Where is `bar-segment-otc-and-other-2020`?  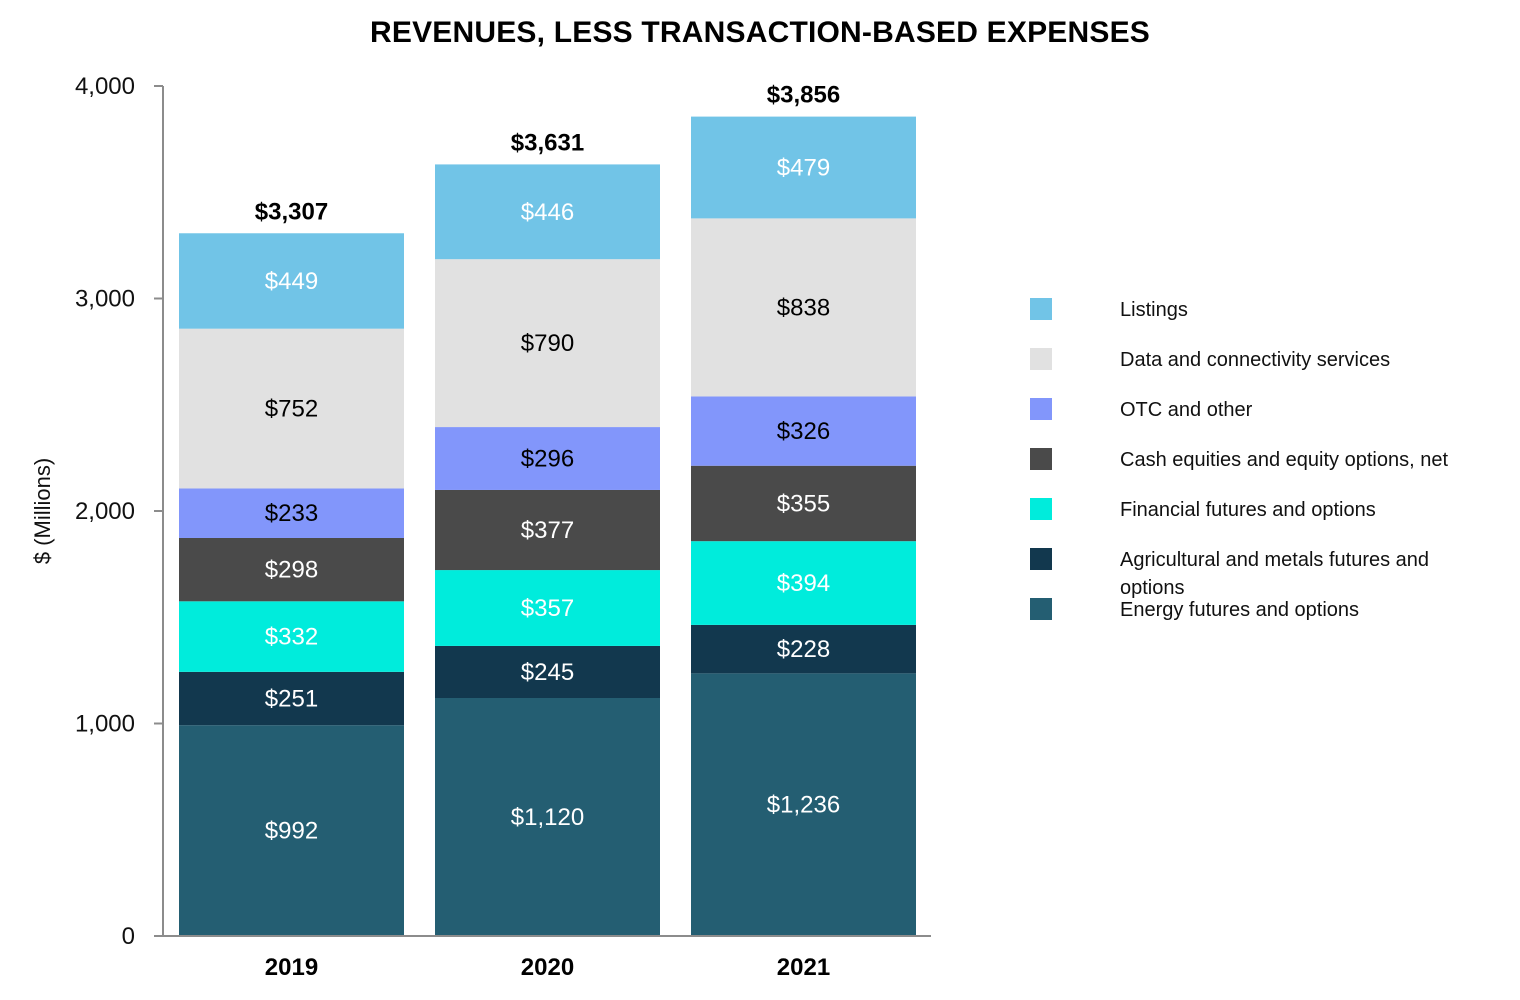 bar-segment-otc-and-other-2020 is located at coordinates (547, 458).